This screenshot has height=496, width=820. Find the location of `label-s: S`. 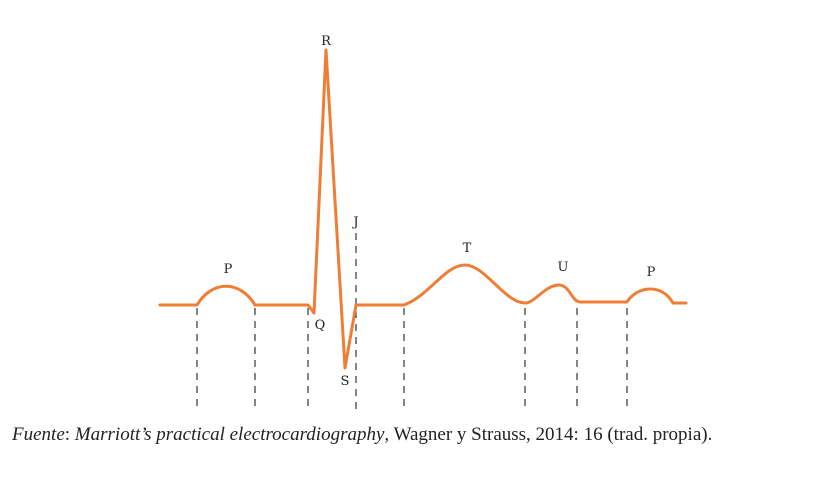

label-s: S is located at coordinates (345, 381).